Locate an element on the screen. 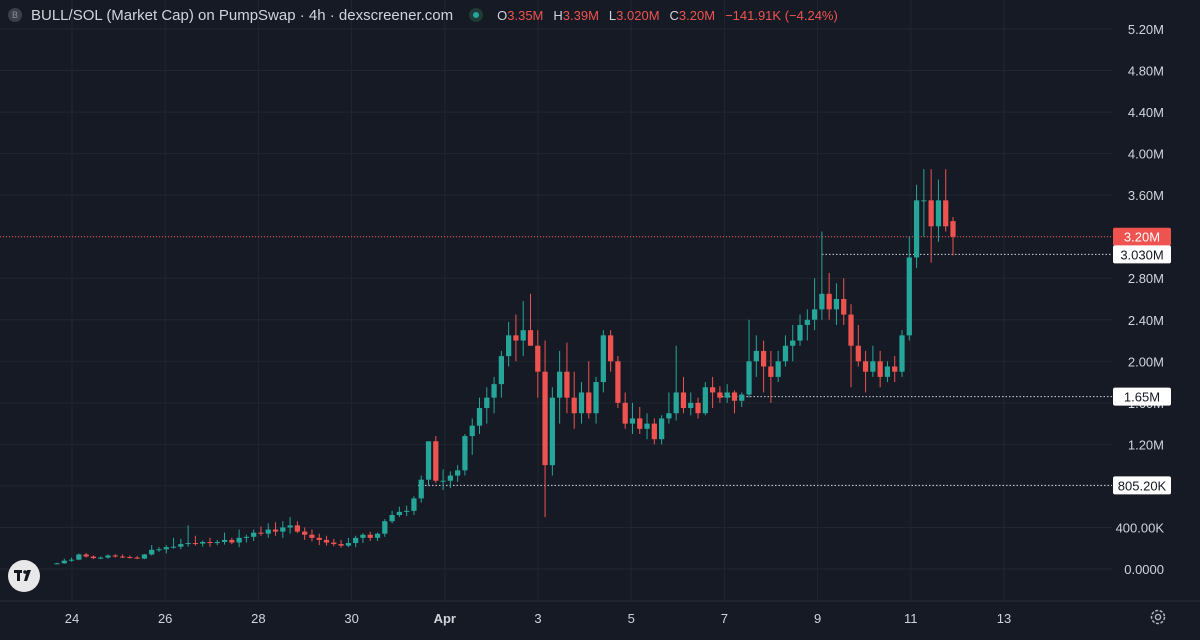 The height and width of the screenshot is (640, 1200). close-value: 3.20M is located at coordinates (697, 15).